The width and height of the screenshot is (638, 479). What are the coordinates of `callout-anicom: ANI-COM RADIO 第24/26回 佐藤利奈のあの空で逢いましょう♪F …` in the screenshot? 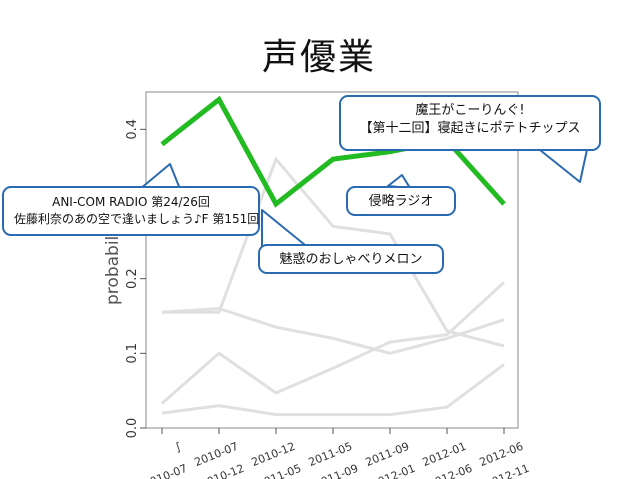 It's located at (131, 211).